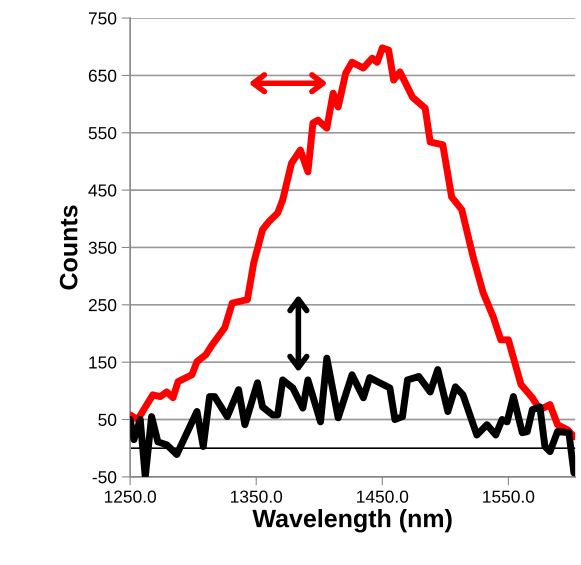 This screenshot has width=581, height=565. What do you see at coordinates (102, 76) in the screenshot?
I see `y-tick-label: 650` at bounding box center [102, 76].